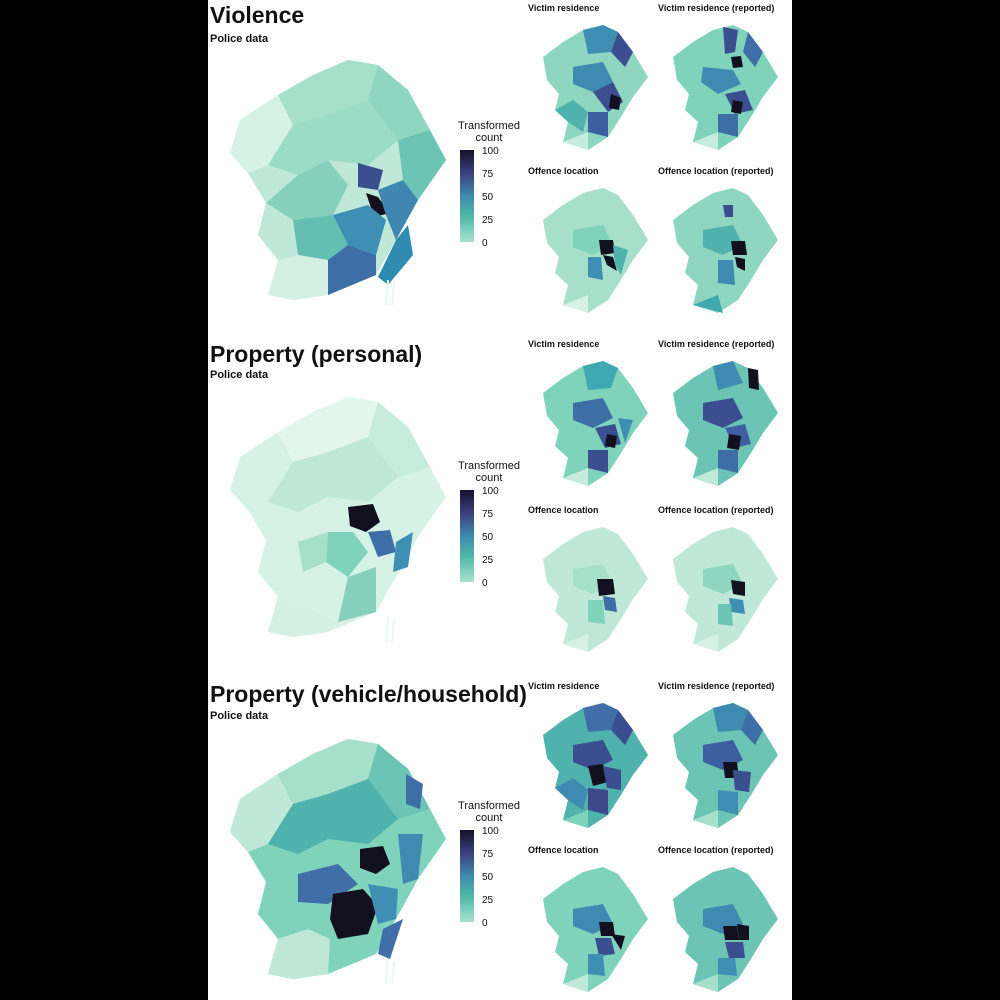 This screenshot has height=1000, width=1000. What do you see at coordinates (368, 694) in the screenshot?
I see `section-title: Property (vehicle/household)` at bounding box center [368, 694].